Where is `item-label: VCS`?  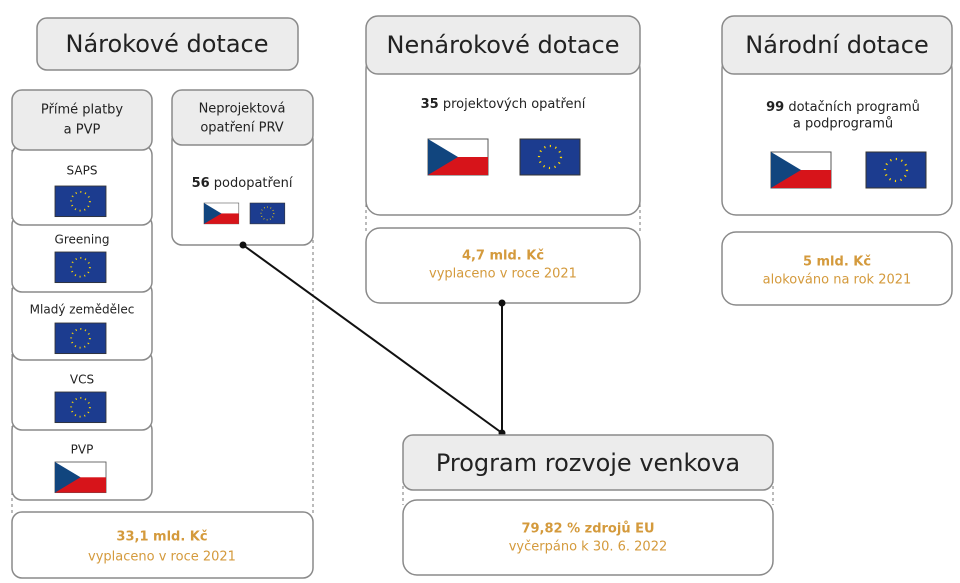
item-label: VCS is located at coordinates (82, 380).